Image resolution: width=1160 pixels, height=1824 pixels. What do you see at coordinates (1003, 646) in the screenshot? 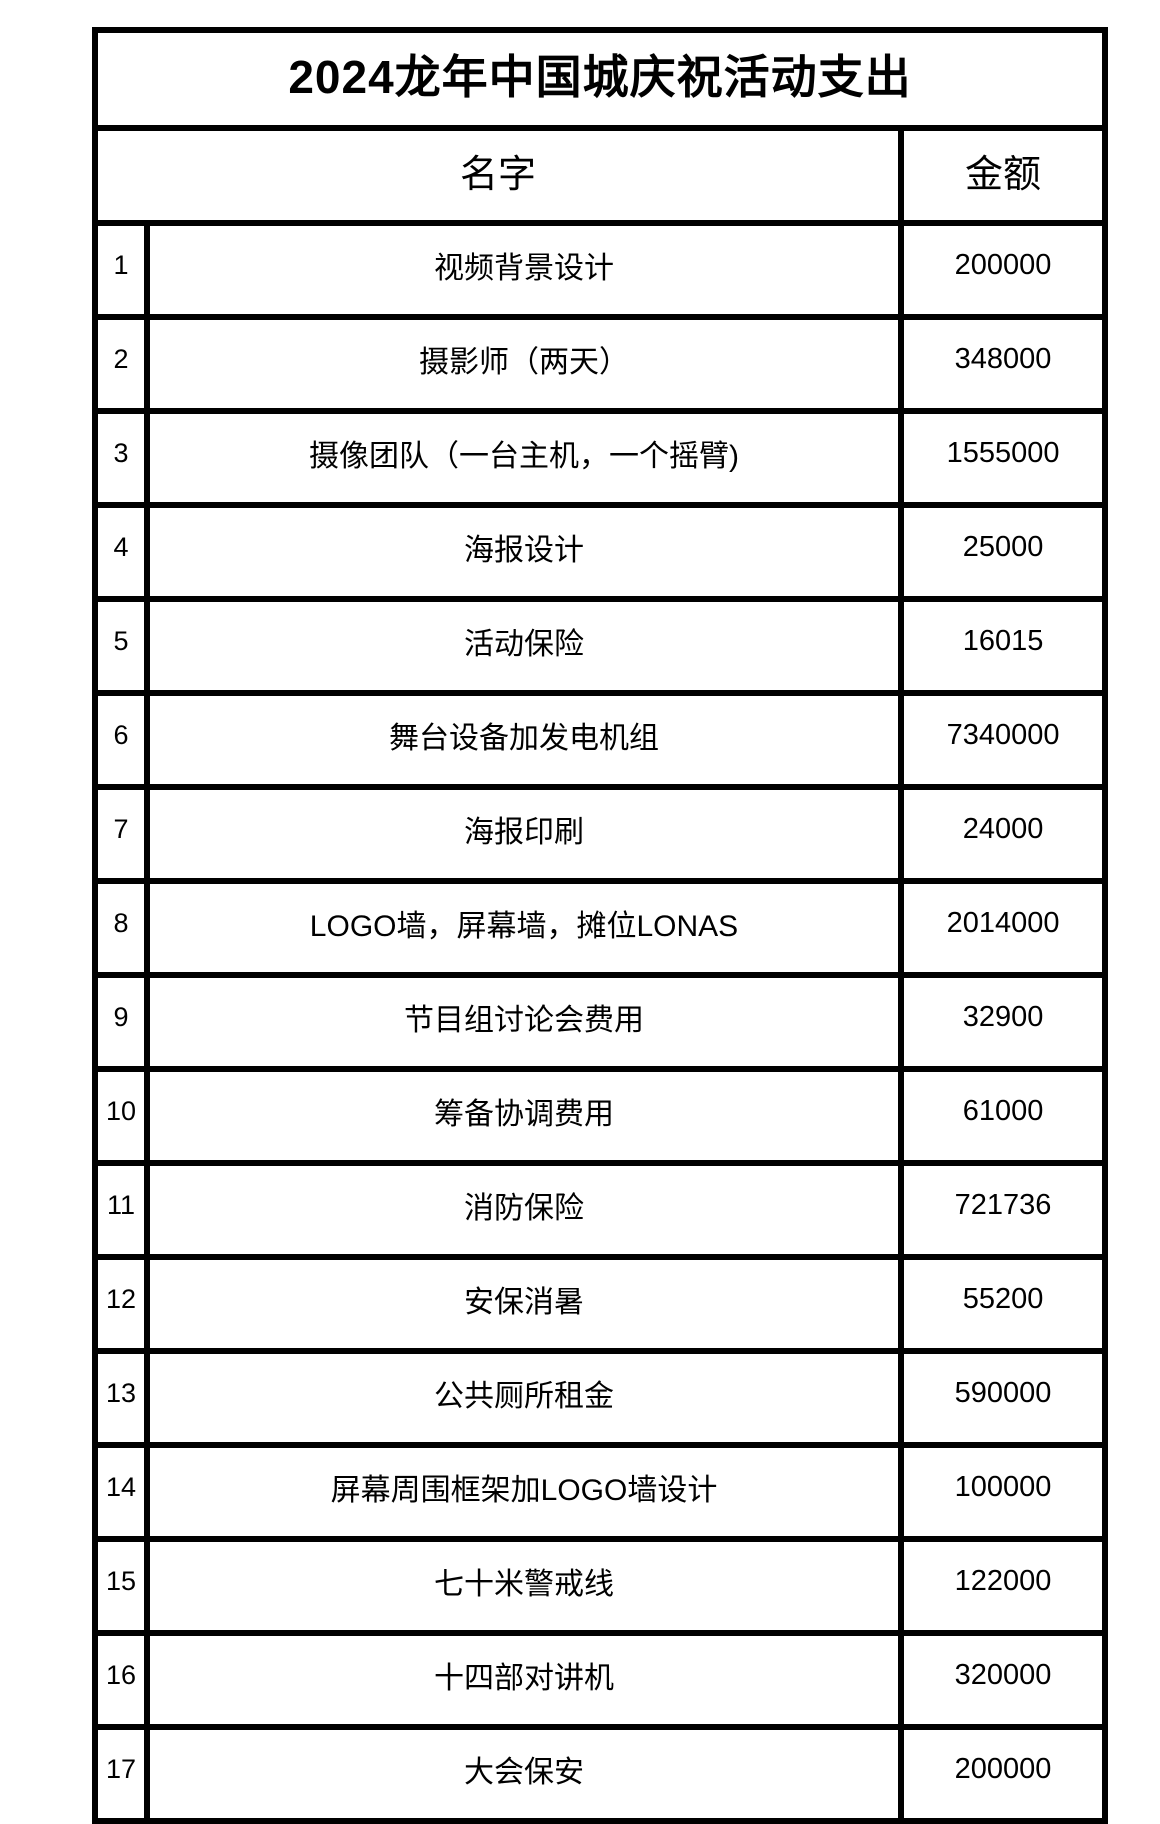
I see `expense-amount: 16015` at bounding box center [1003, 646].